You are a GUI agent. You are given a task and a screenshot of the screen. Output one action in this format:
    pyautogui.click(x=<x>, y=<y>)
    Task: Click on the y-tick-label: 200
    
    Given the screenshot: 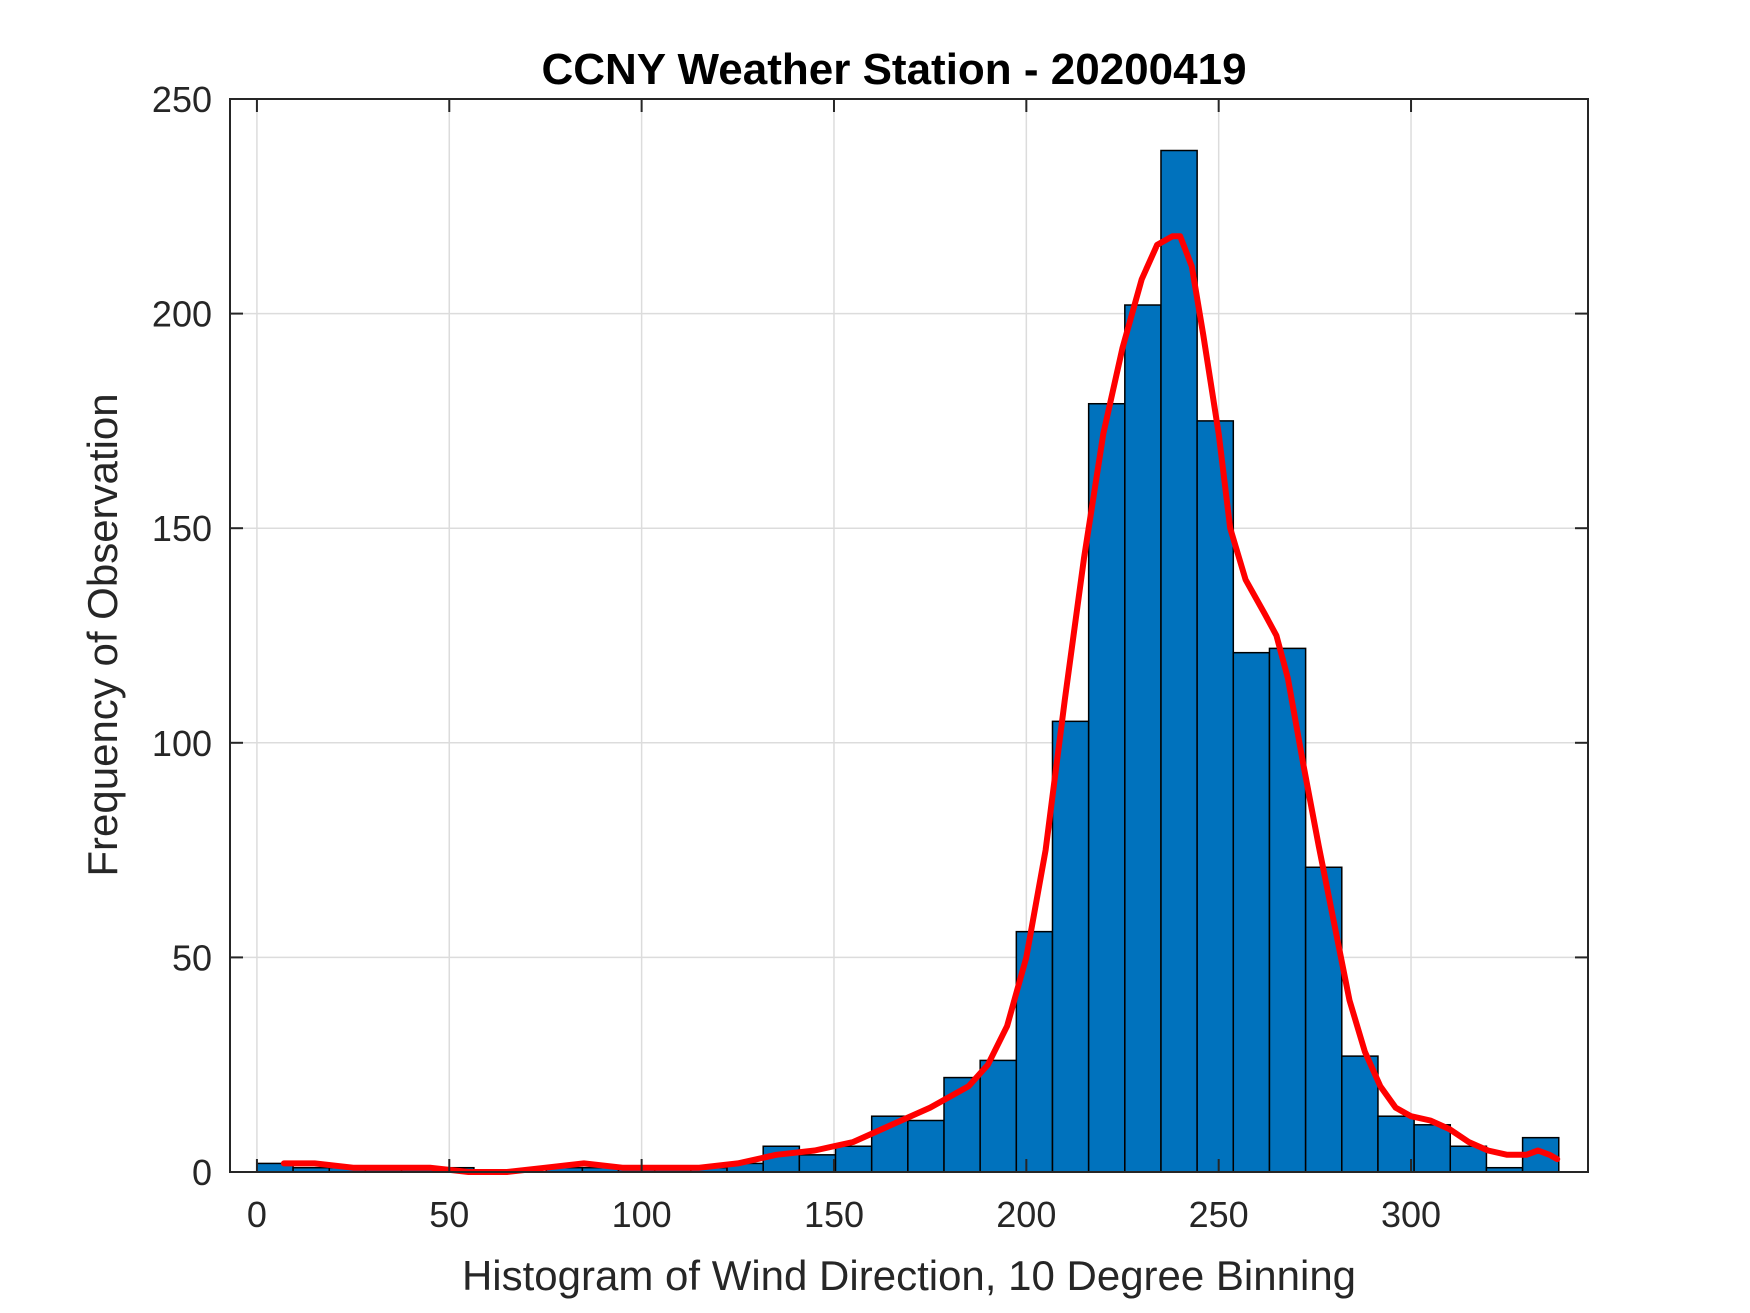 What is the action you would take?
    pyautogui.click(x=182, y=314)
    